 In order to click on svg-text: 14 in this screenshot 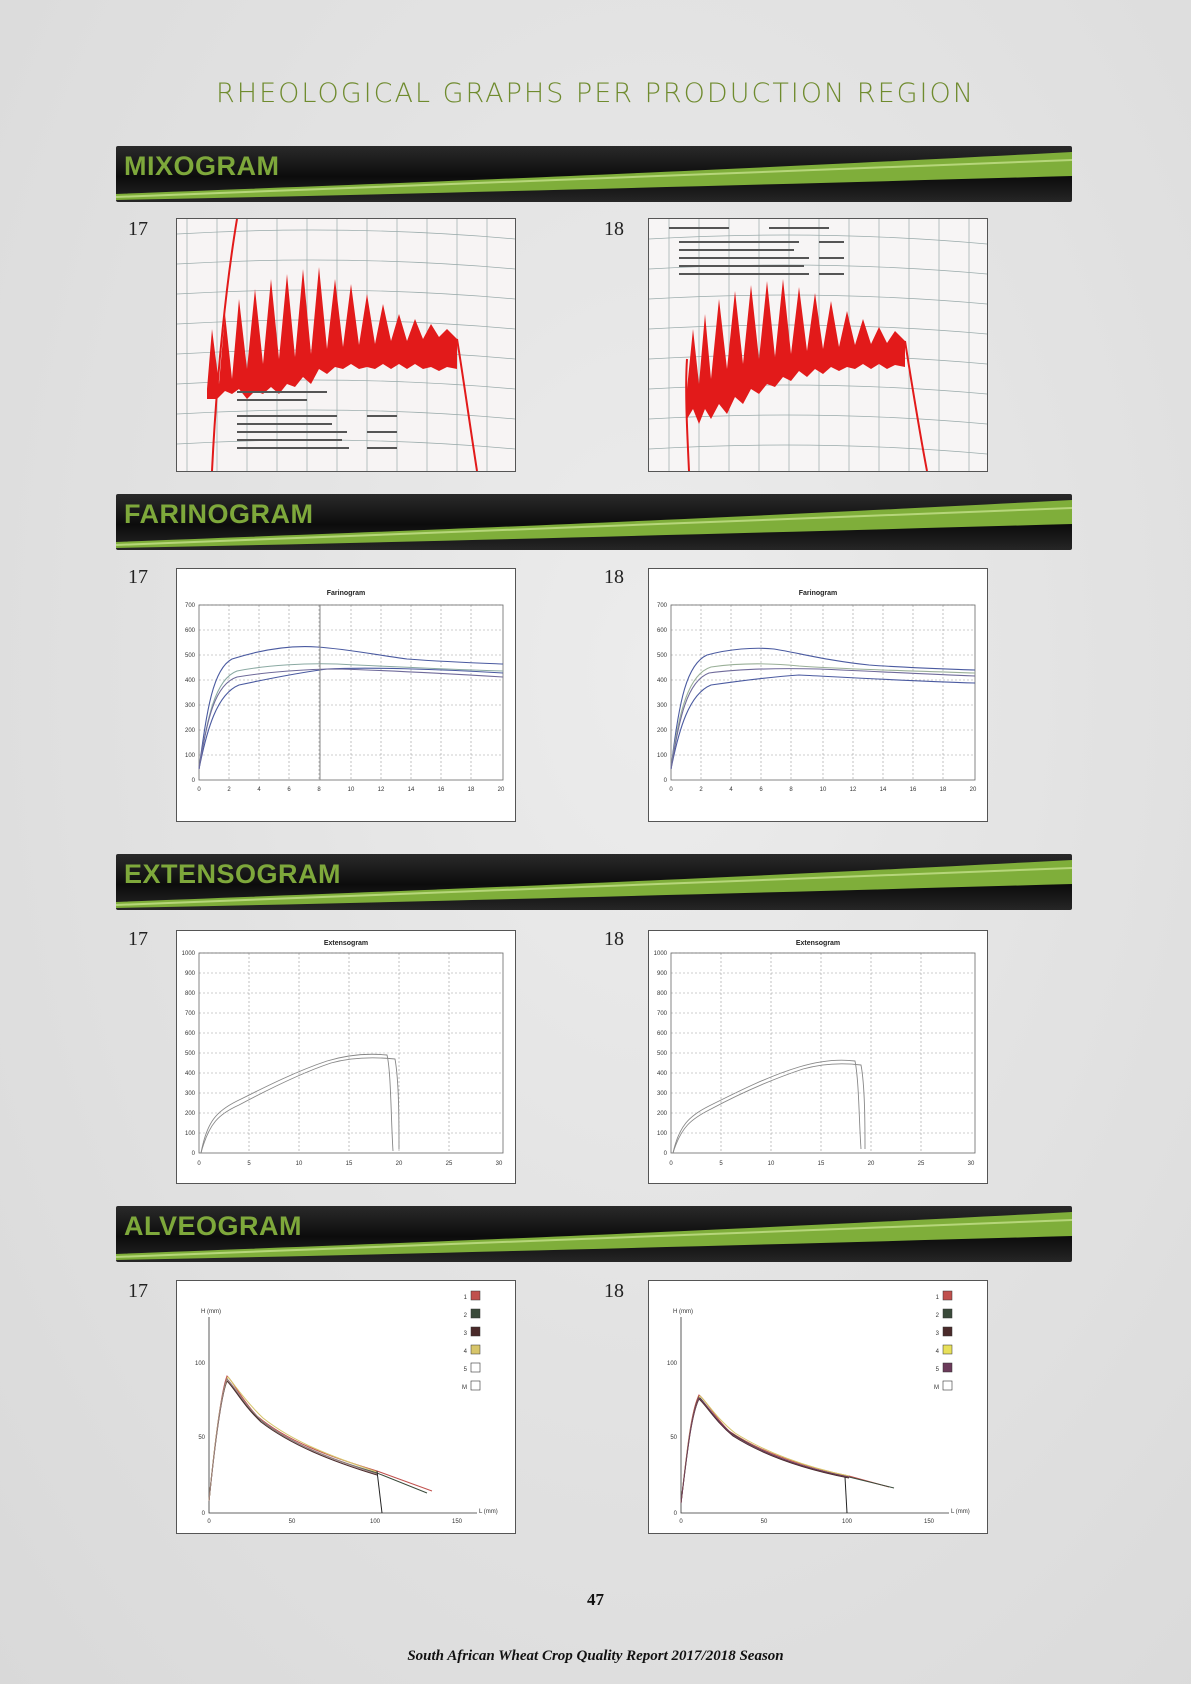, I will do `click(411, 790)`.